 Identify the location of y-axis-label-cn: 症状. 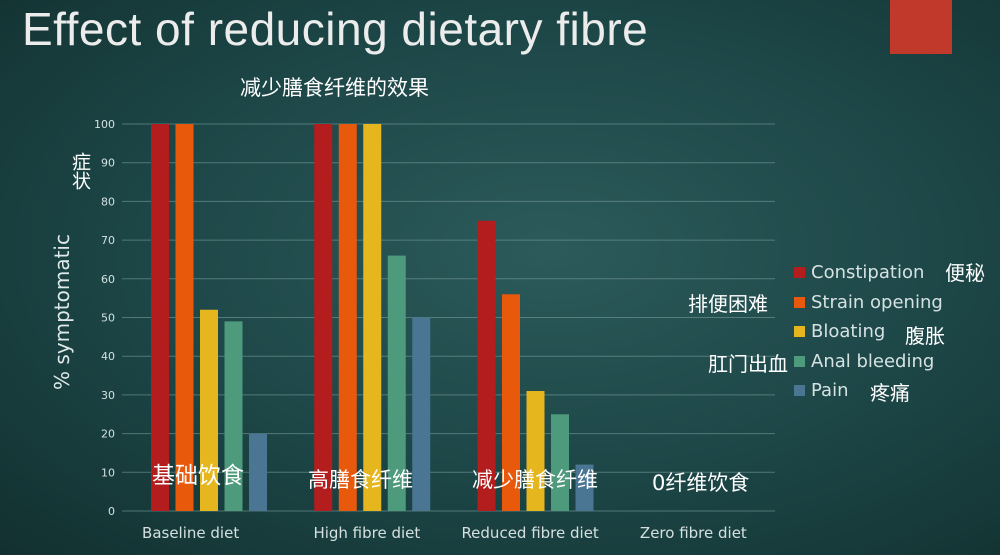
(80, 171).